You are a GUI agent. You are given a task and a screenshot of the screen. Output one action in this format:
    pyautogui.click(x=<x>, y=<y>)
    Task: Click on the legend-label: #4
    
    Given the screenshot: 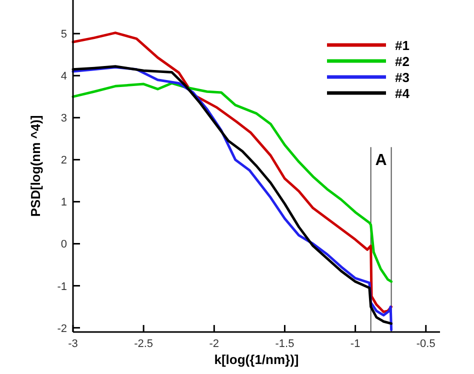 What is the action you would take?
    pyautogui.click(x=402, y=93)
    